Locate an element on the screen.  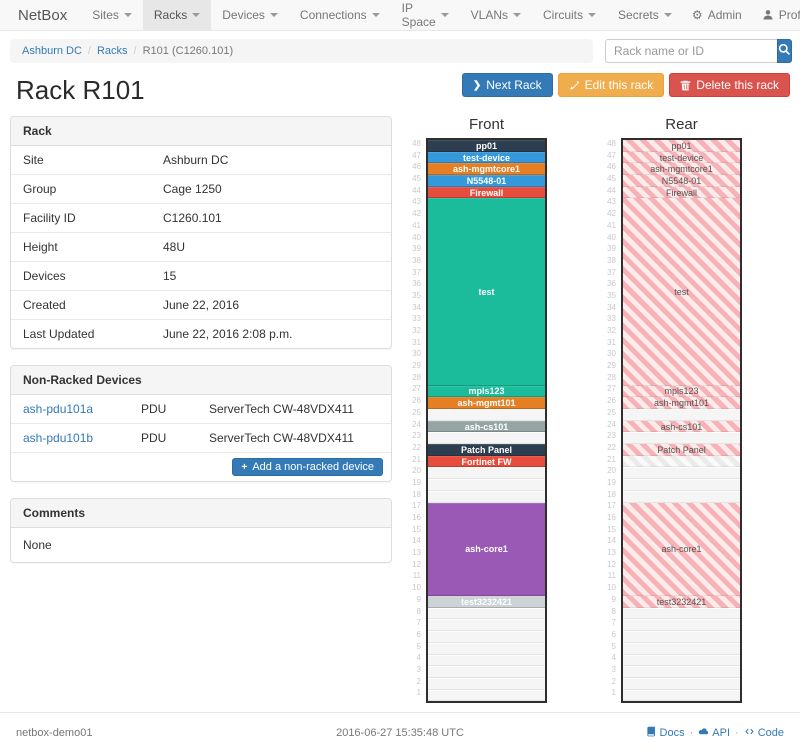
rack-attr-row: Site Ashburn DC is located at coordinates (201, 160).